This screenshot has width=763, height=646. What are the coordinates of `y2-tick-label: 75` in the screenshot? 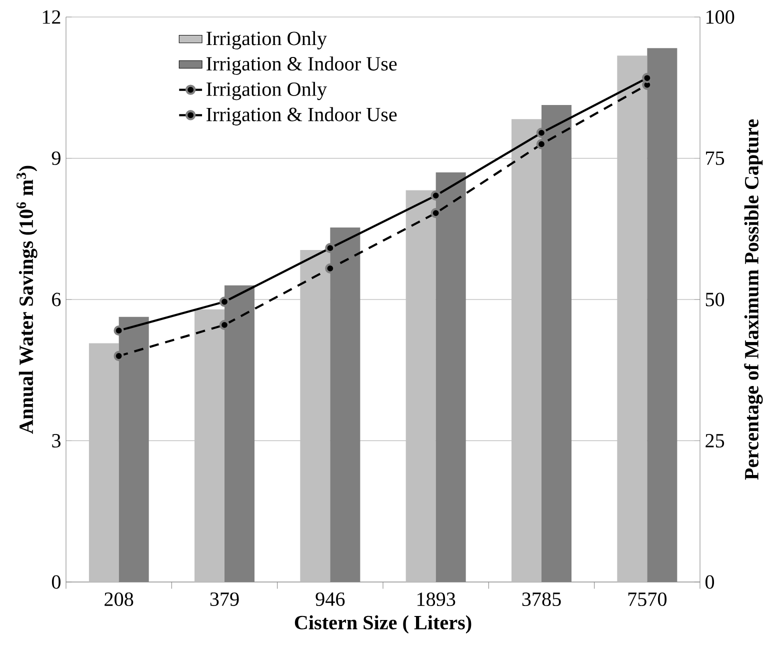 It's located at (715, 158).